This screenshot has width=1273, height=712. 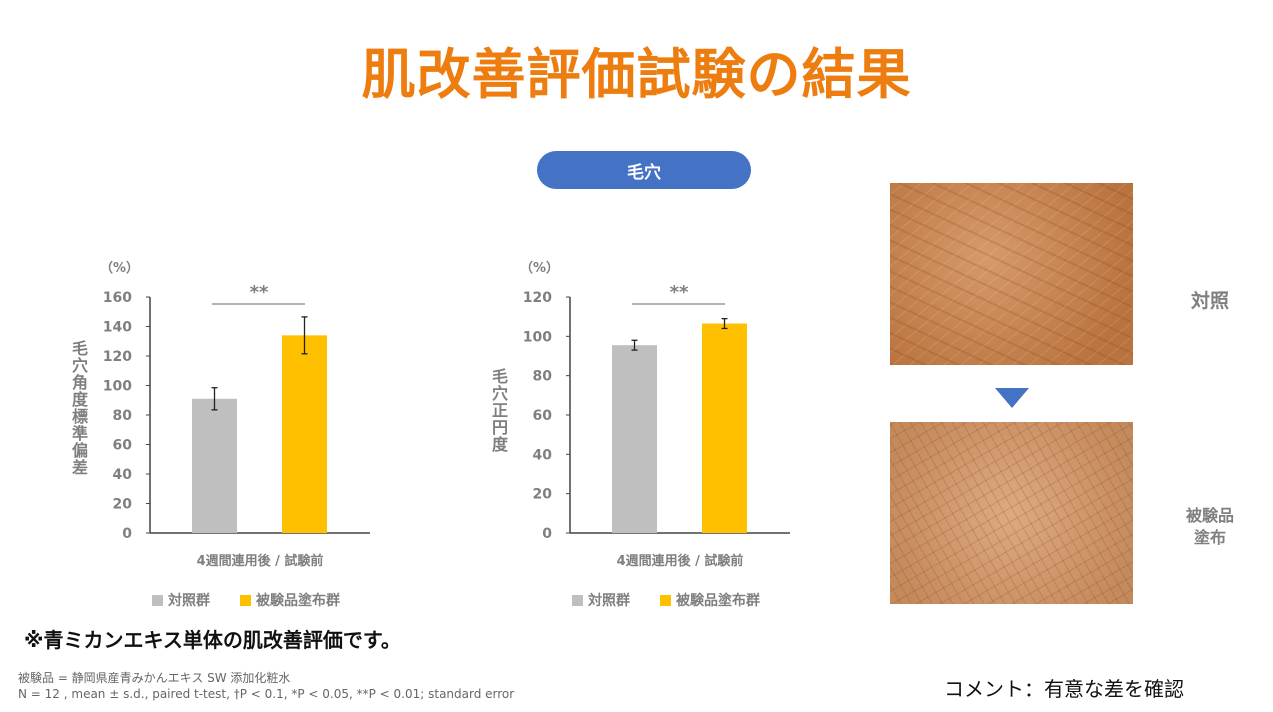 What do you see at coordinates (1064, 689) in the screenshot?
I see `comment: コメント：有意な差を確認` at bounding box center [1064, 689].